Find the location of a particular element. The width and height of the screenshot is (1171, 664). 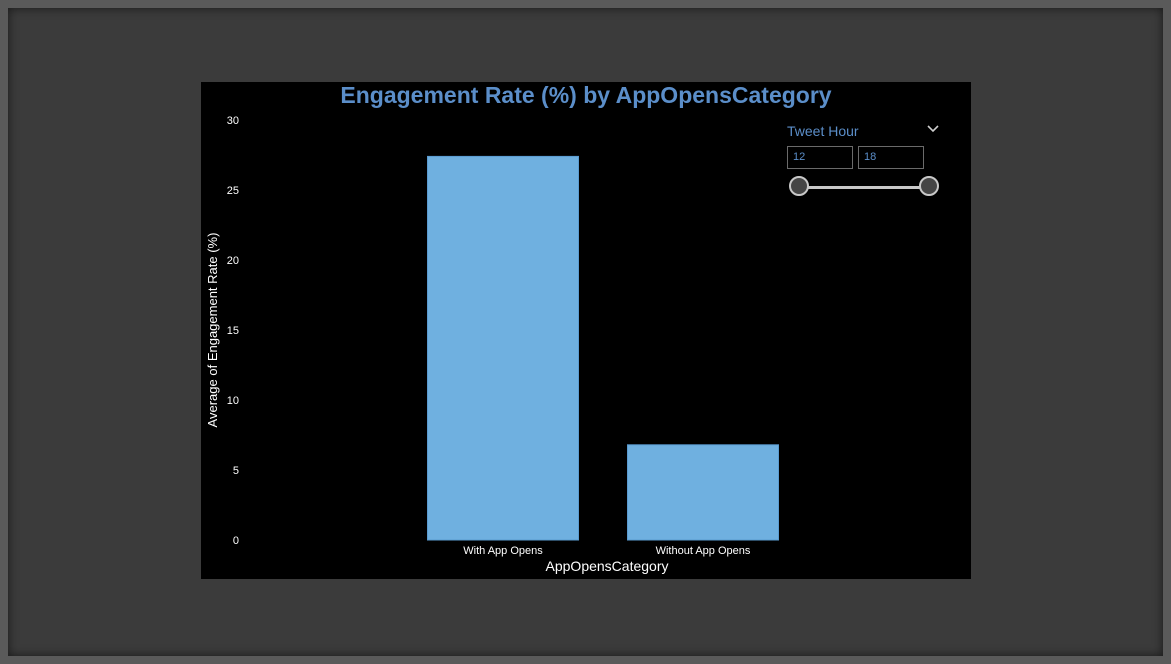

slider-track is located at coordinates (865, 187).